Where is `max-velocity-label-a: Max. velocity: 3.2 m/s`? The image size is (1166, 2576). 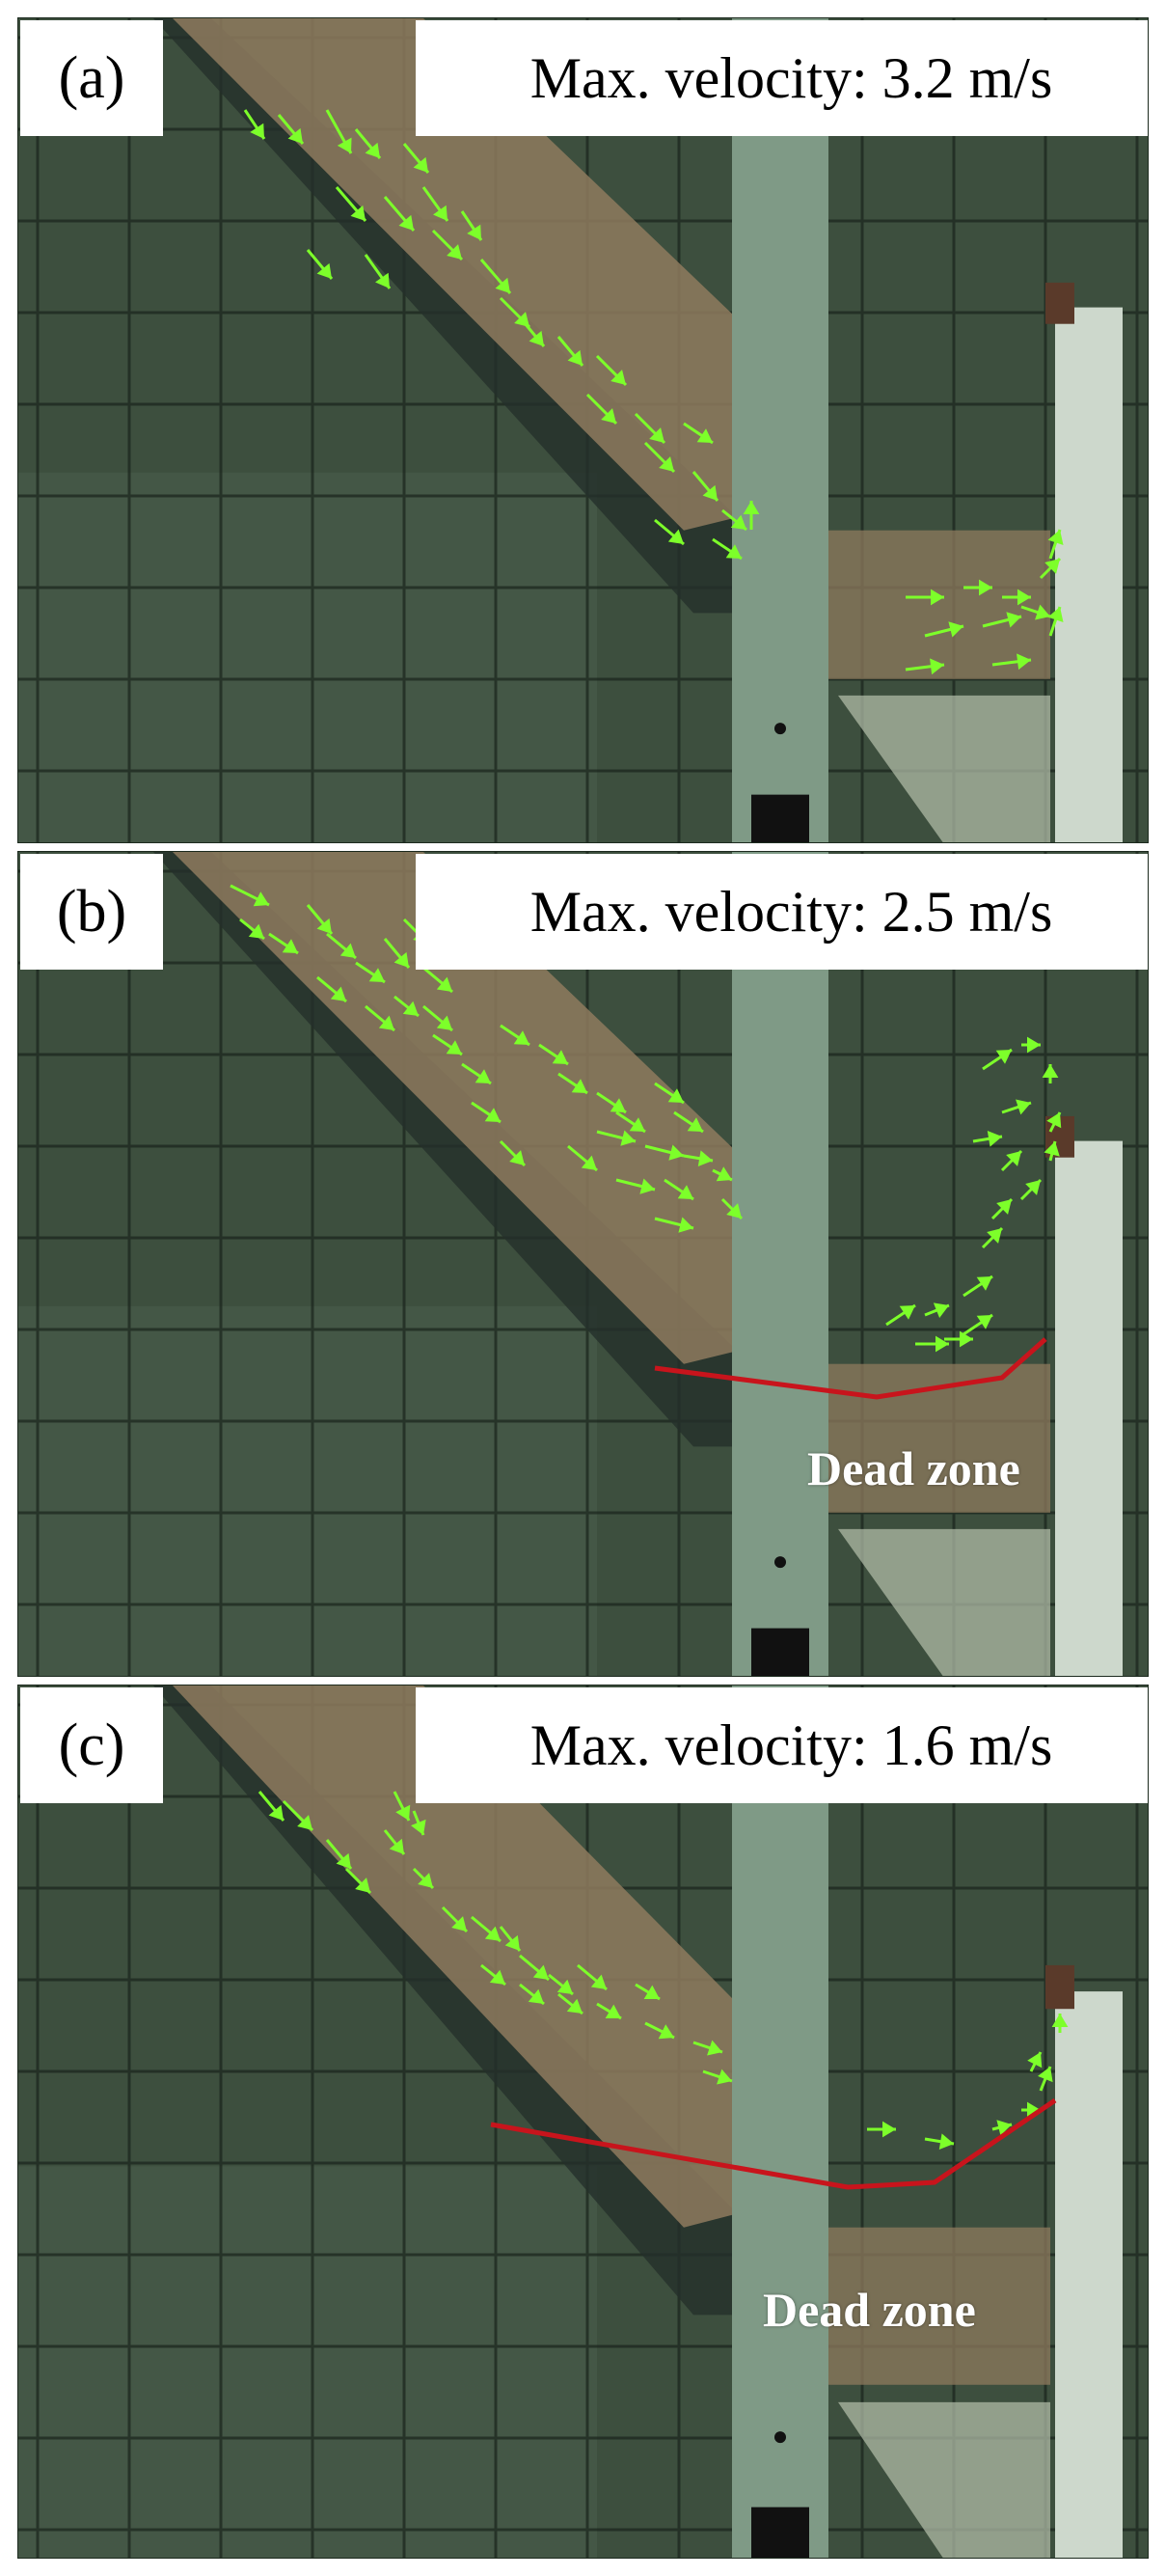 max-velocity-label-a: Max. velocity: 3.2 m/s is located at coordinates (782, 78).